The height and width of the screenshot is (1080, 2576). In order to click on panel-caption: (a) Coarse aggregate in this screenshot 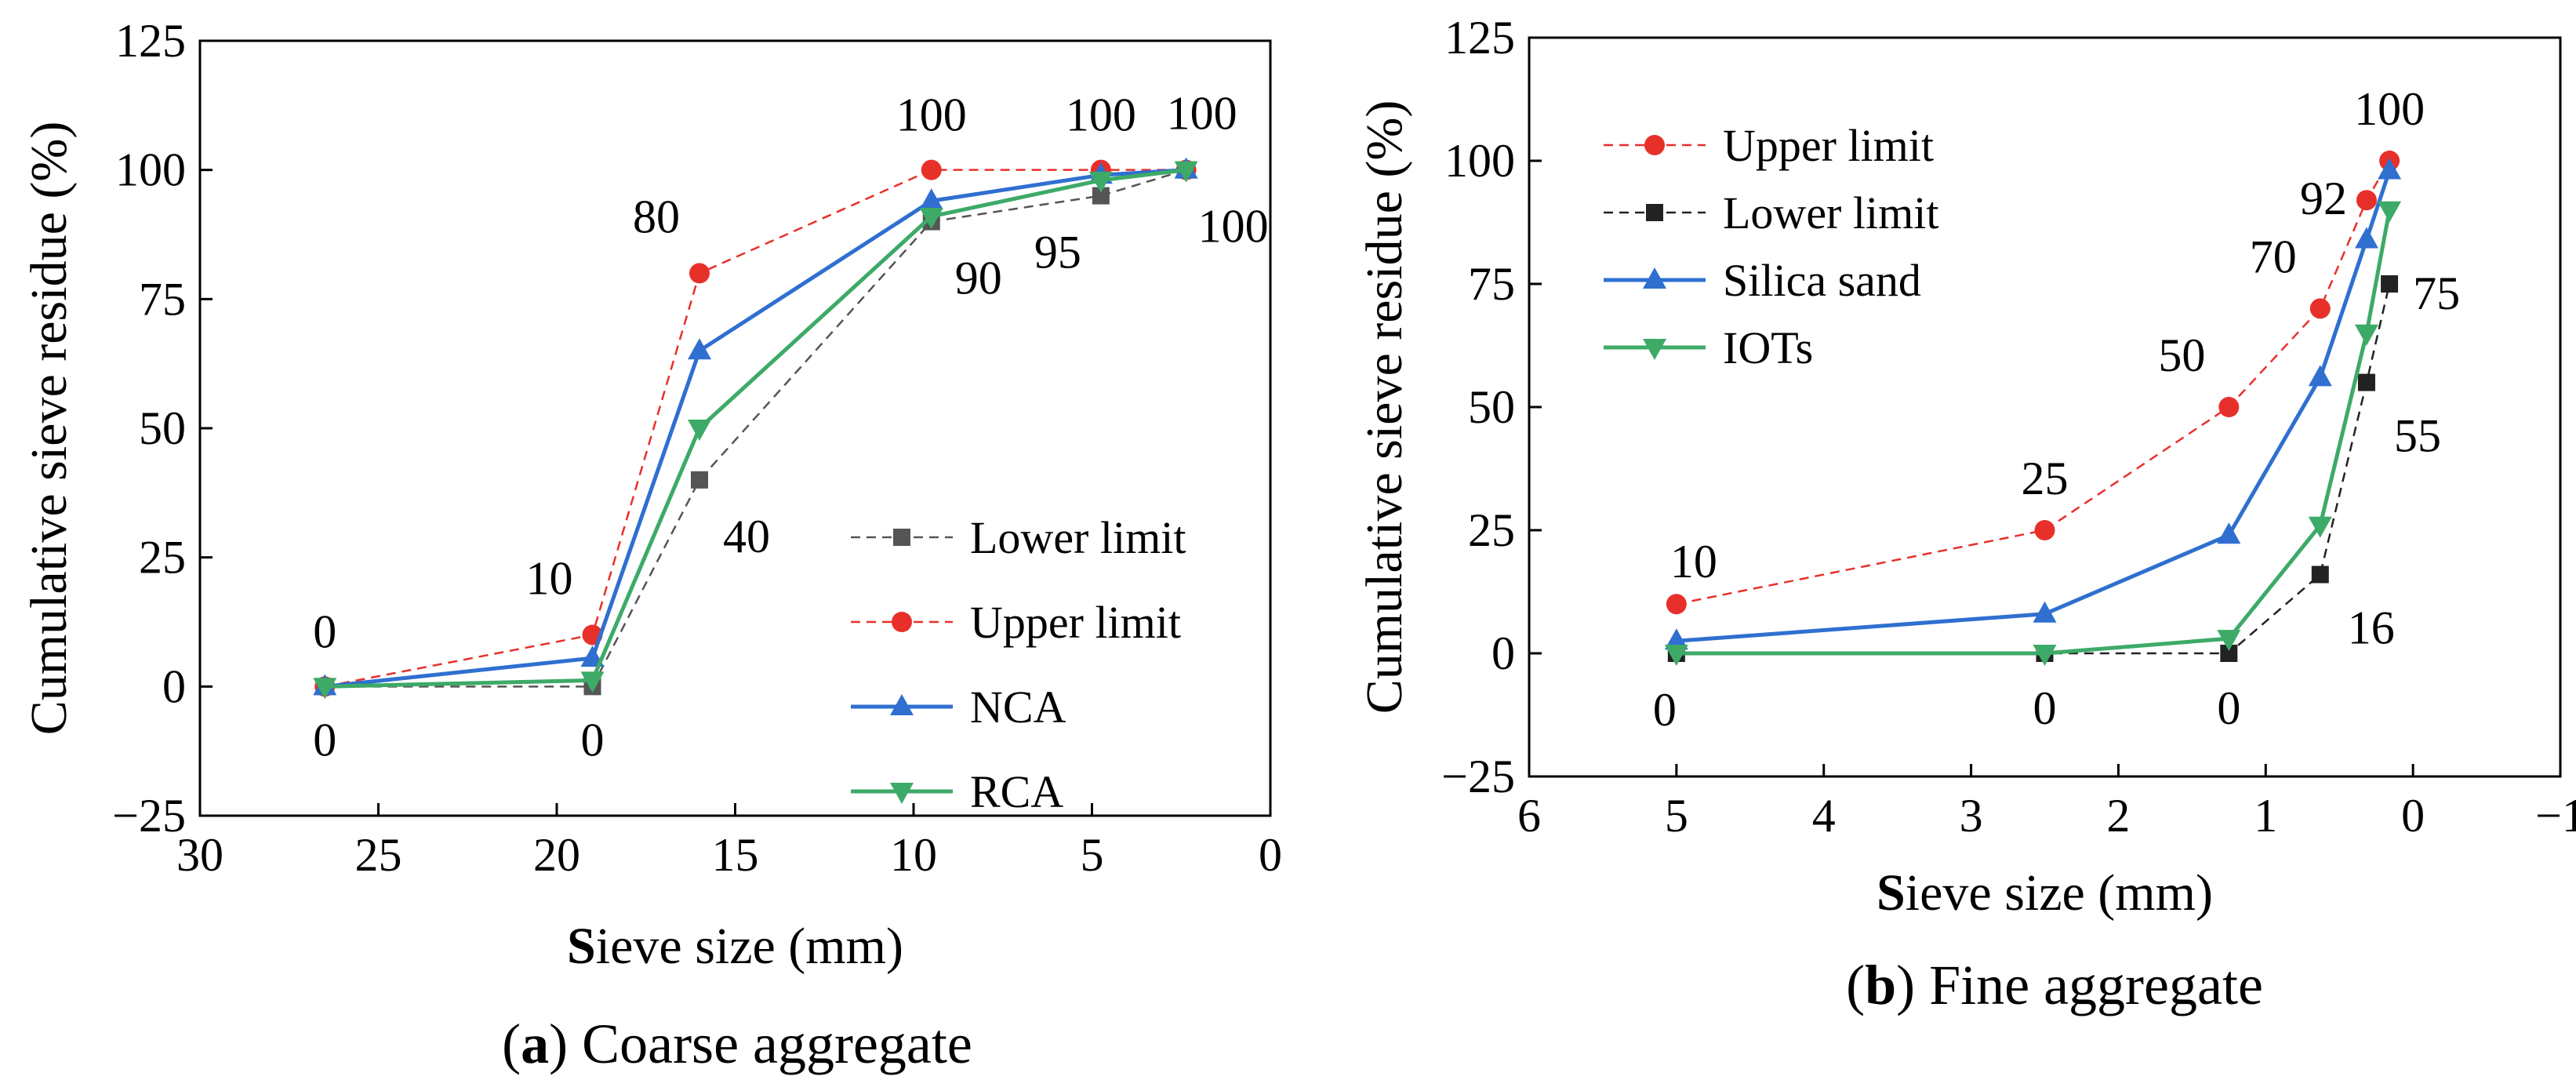, I will do `click(737, 1044)`.